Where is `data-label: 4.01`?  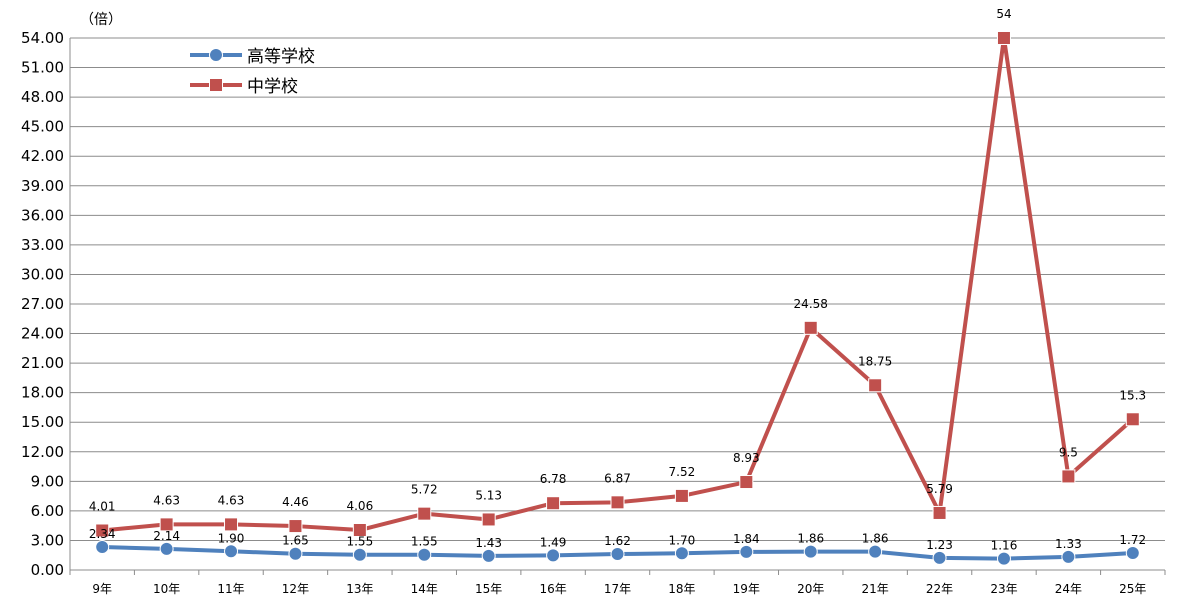 data-label: 4.01 is located at coordinates (102, 506).